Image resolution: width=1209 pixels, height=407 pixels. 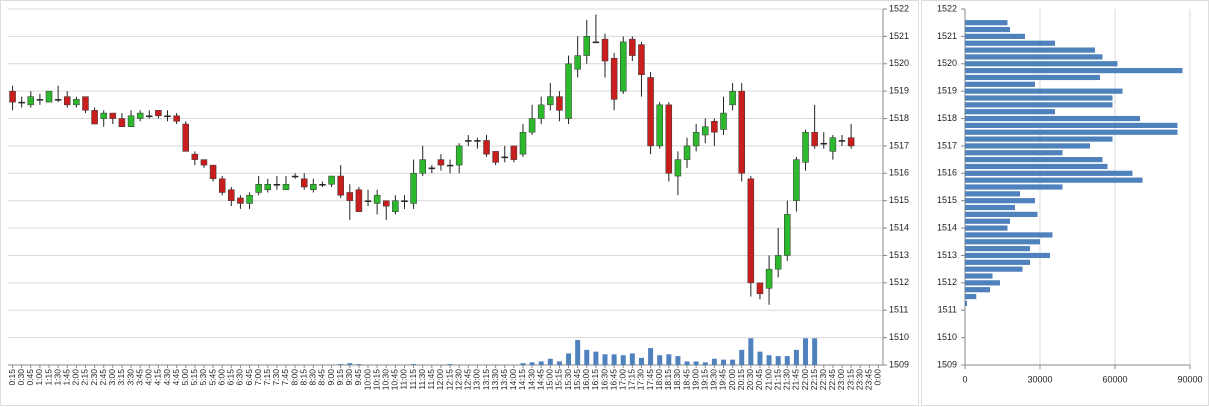 I want to click on y-tick-label: 1516, so click(x=899, y=173).